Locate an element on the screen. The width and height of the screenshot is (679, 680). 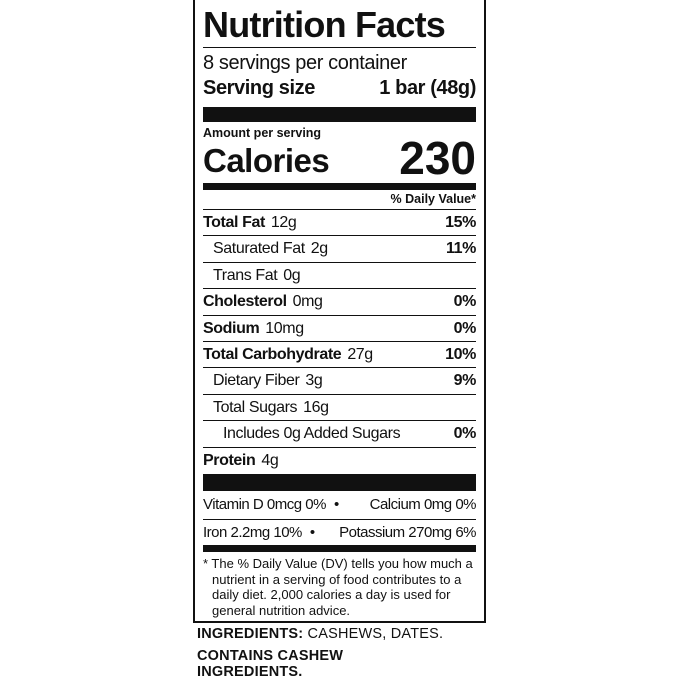
nutrient-daily-value: 11% is located at coordinates (461, 249).